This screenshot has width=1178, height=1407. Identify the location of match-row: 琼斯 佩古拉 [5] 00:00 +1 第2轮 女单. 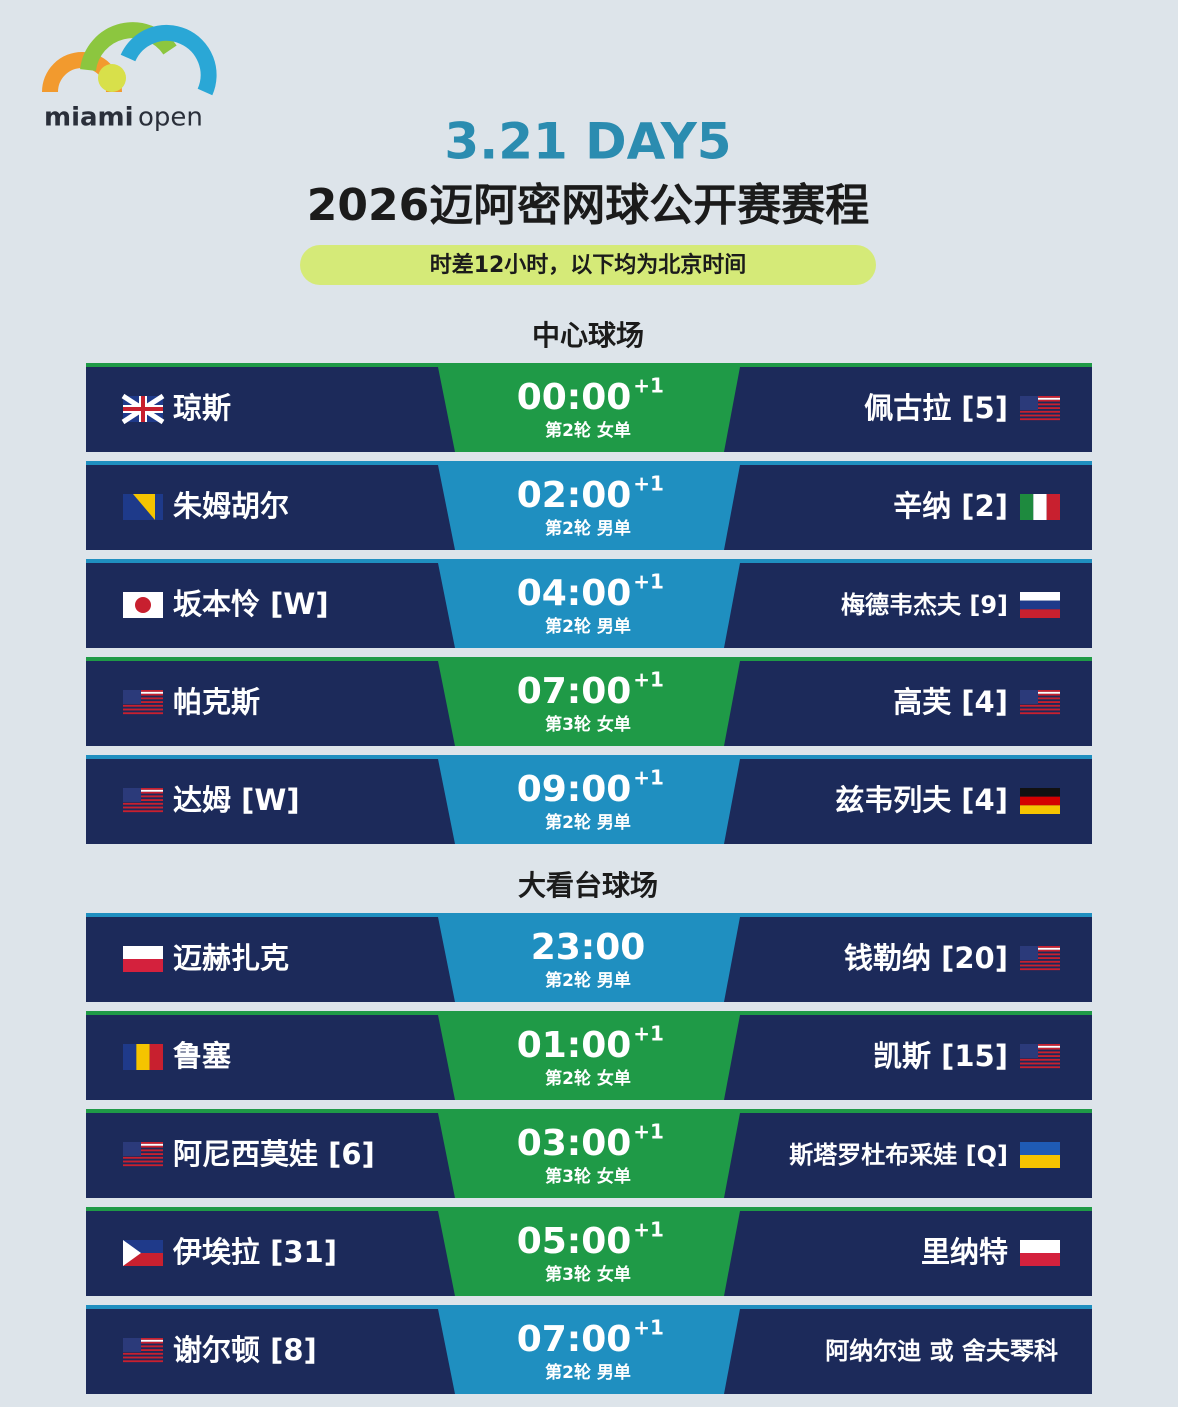
(589, 407).